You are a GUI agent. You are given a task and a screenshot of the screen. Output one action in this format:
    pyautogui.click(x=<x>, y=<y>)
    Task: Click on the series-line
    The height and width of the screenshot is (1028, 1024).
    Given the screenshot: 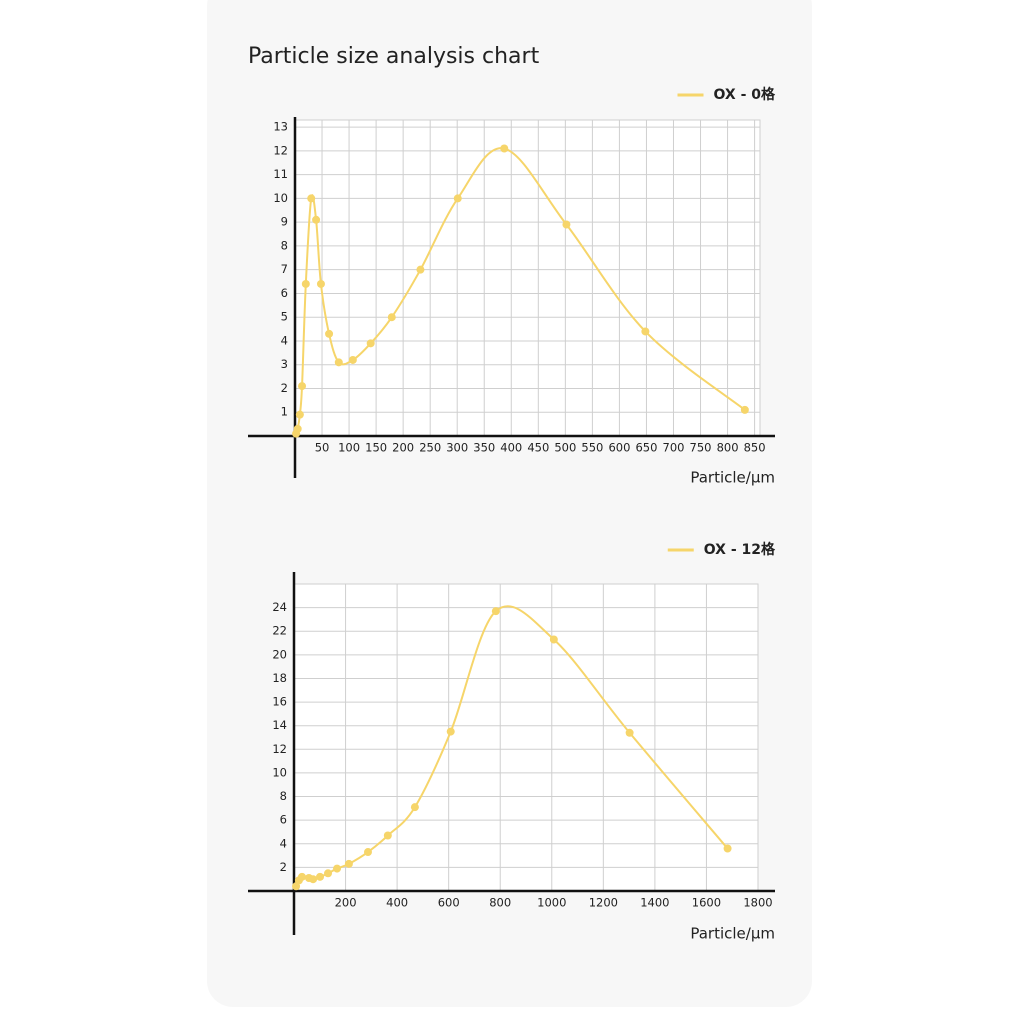 What is the action you would take?
    pyautogui.click(x=520, y=290)
    